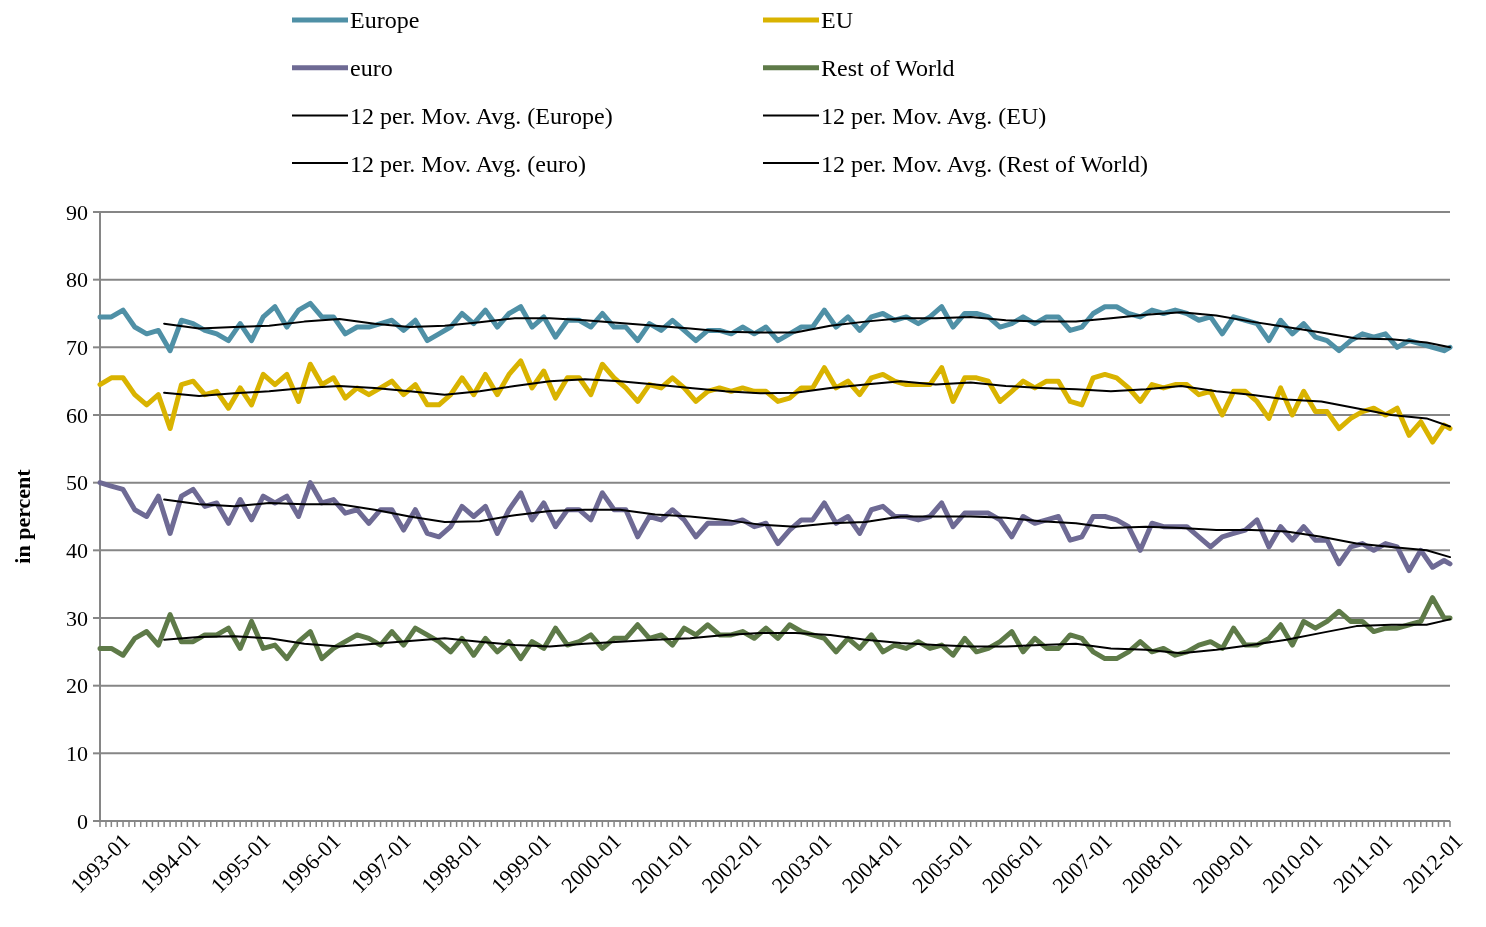  What do you see at coordinates (984, 163) in the screenshot?
I see `legend-label: 12 per. Mov. Avg. (Rest of World)` at bounding box center [984, 163].